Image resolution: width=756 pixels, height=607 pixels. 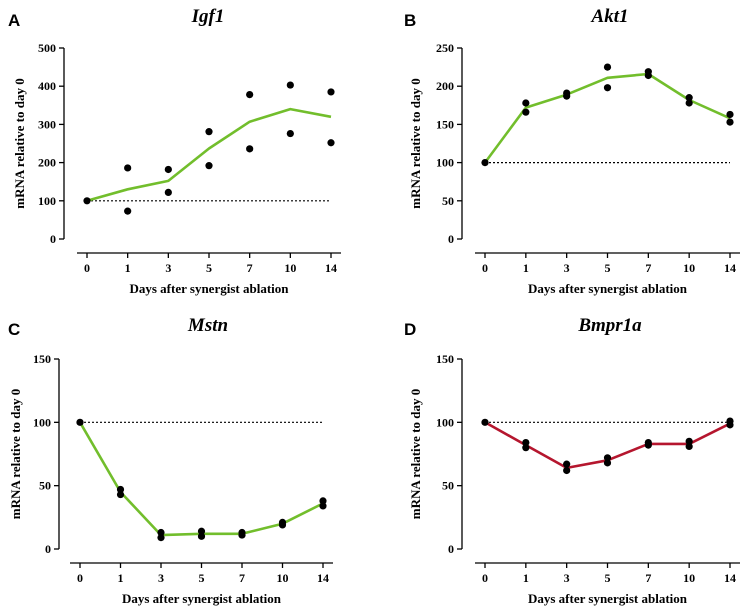 I want to click on y-tick-label: 400, so click(x=47, y=86).